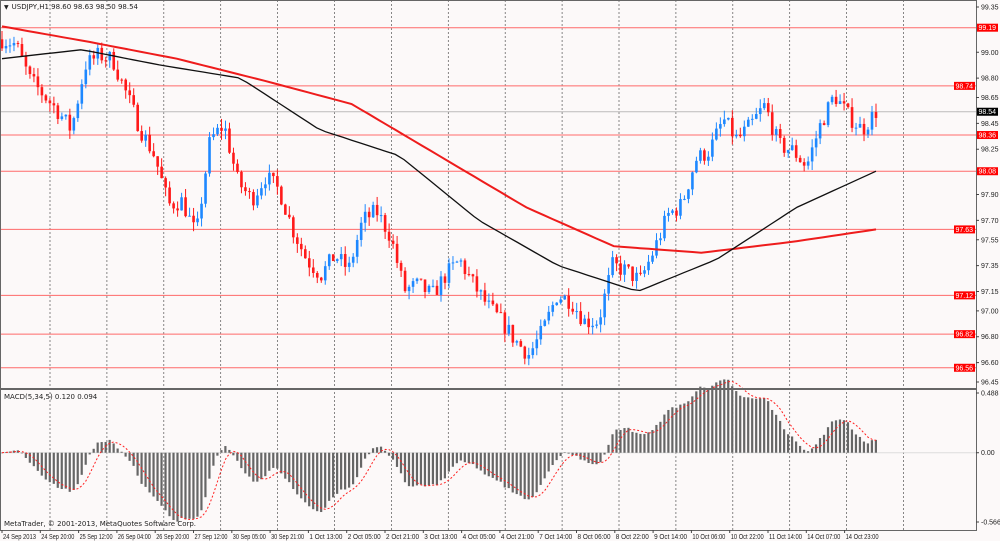 The image size is (1000, 541). What do you see at coordinates (990, 337) in the screenshot?
I see `y-tick-label: 96.80` at bounding box center [990, 337].